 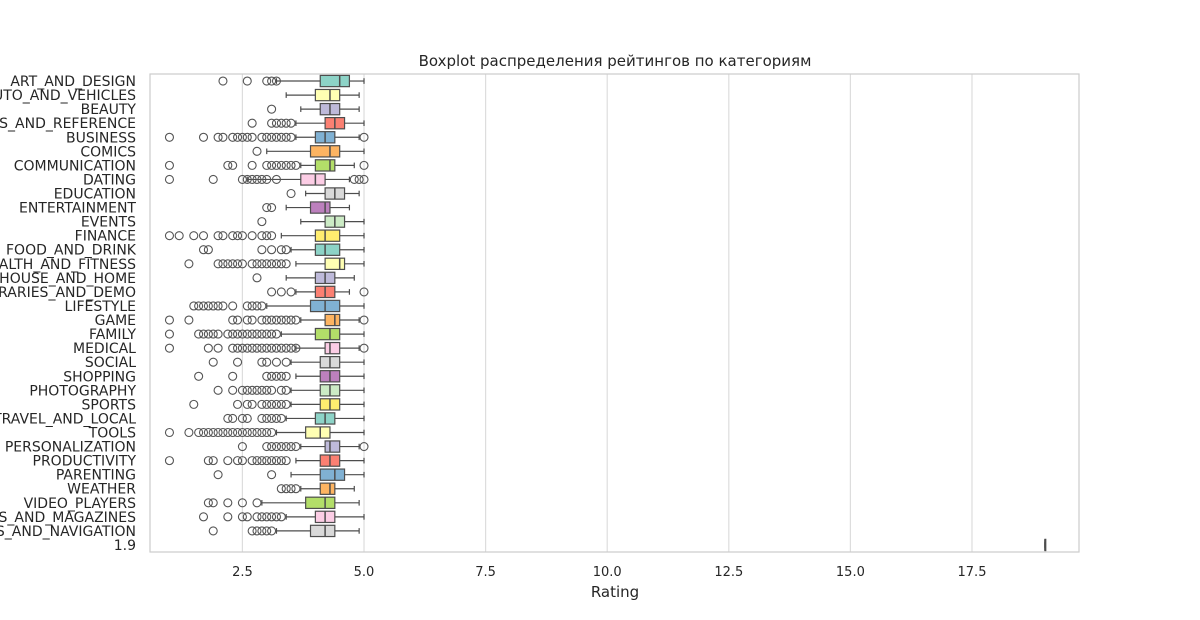 What do you see at coordinates (101, 490) in the screenshot?
I see `category-label: WEATHER` at bounding box center [101, 490].